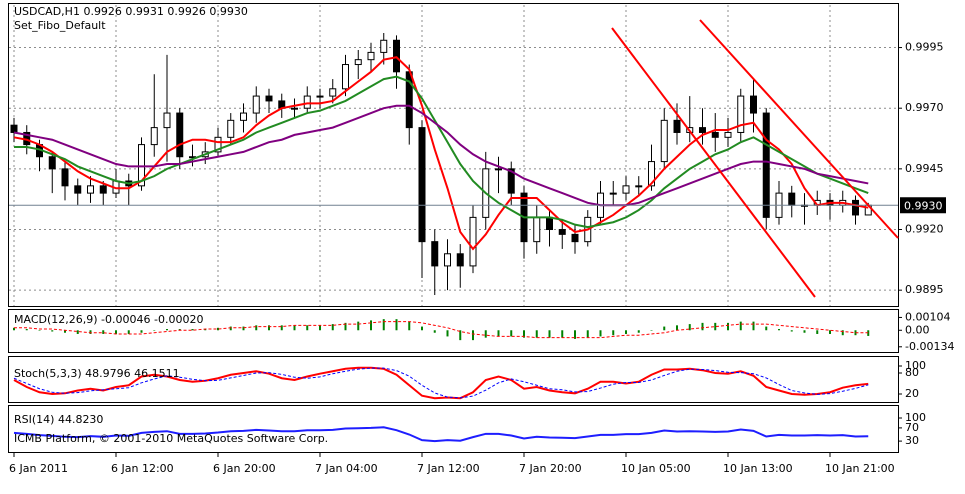  I want to click on stoch-title: Stoch(5,3,3) 48.9796 46.1511, so click(97, 373).